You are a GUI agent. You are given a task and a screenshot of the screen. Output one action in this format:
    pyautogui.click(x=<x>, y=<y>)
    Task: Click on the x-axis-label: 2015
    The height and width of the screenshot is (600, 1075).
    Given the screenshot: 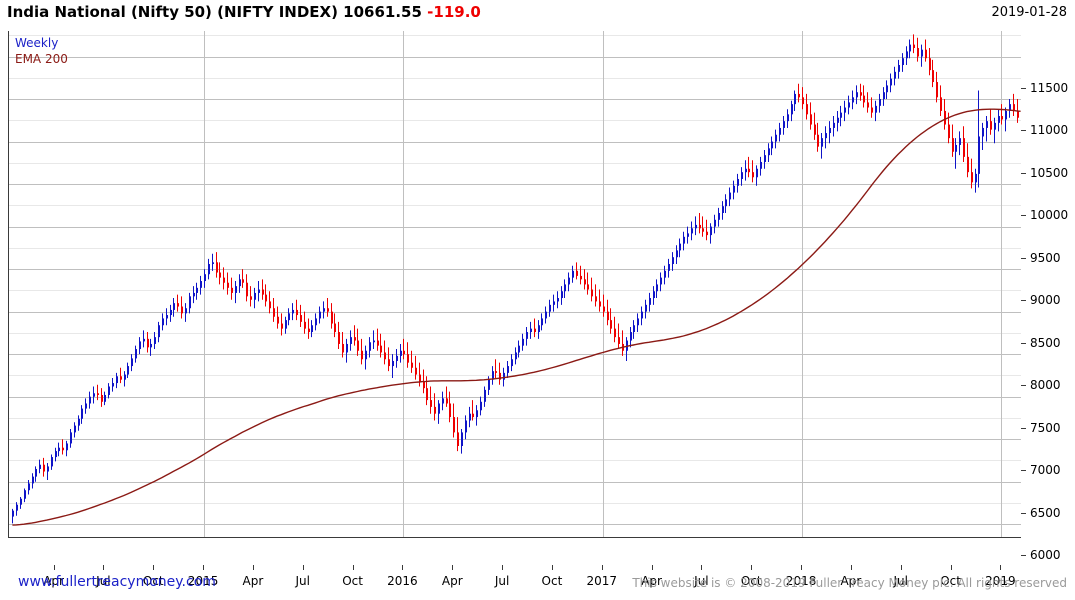 What is the action you would take?
    pyautogui.click(x=203, y=581)
    